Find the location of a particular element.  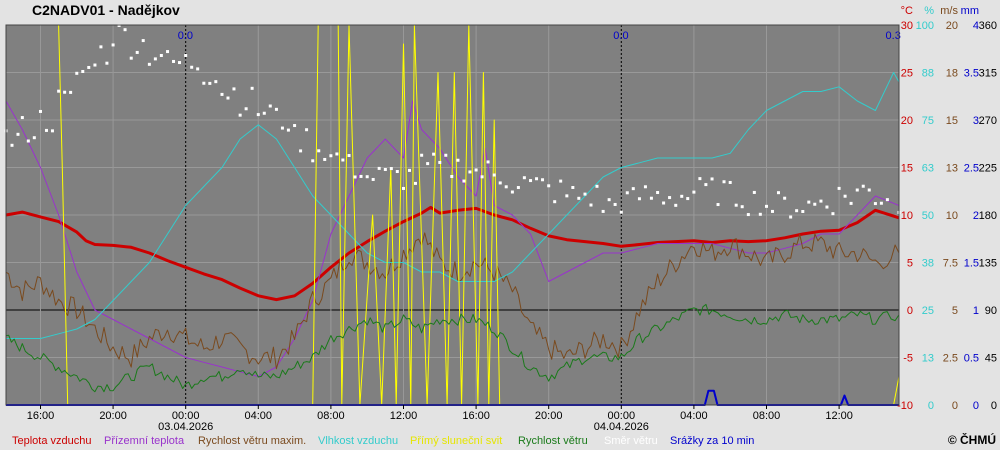

axis-tick-label: 270 is located at coordinates (988, 121).